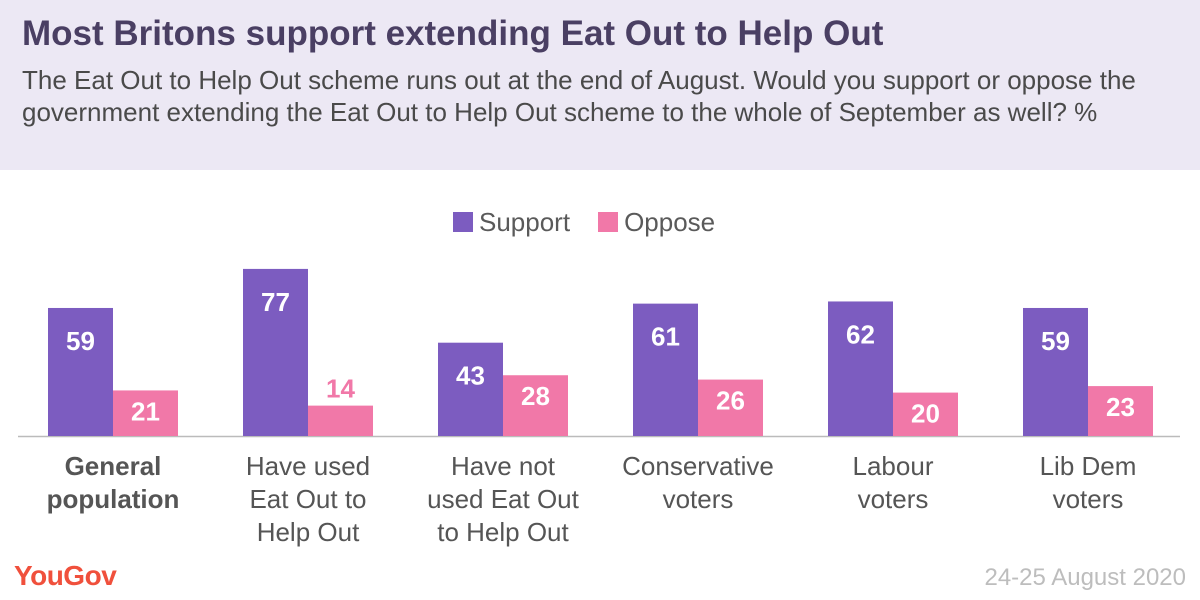 The image size is (1200, 600). I want to click on category-label-3: Conservative voters, so click(698, 482).